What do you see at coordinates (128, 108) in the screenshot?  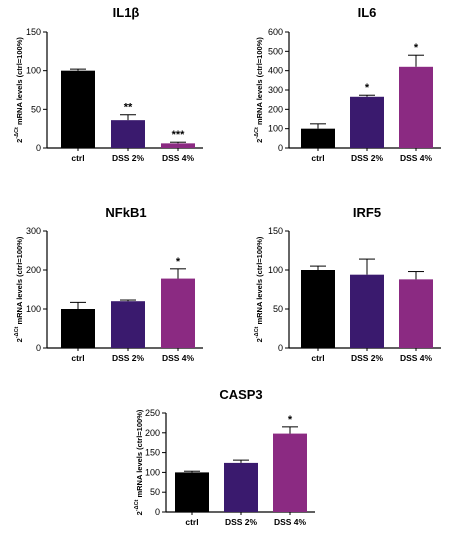 I see `significance-mark: **` at bounding box center [128, 108].